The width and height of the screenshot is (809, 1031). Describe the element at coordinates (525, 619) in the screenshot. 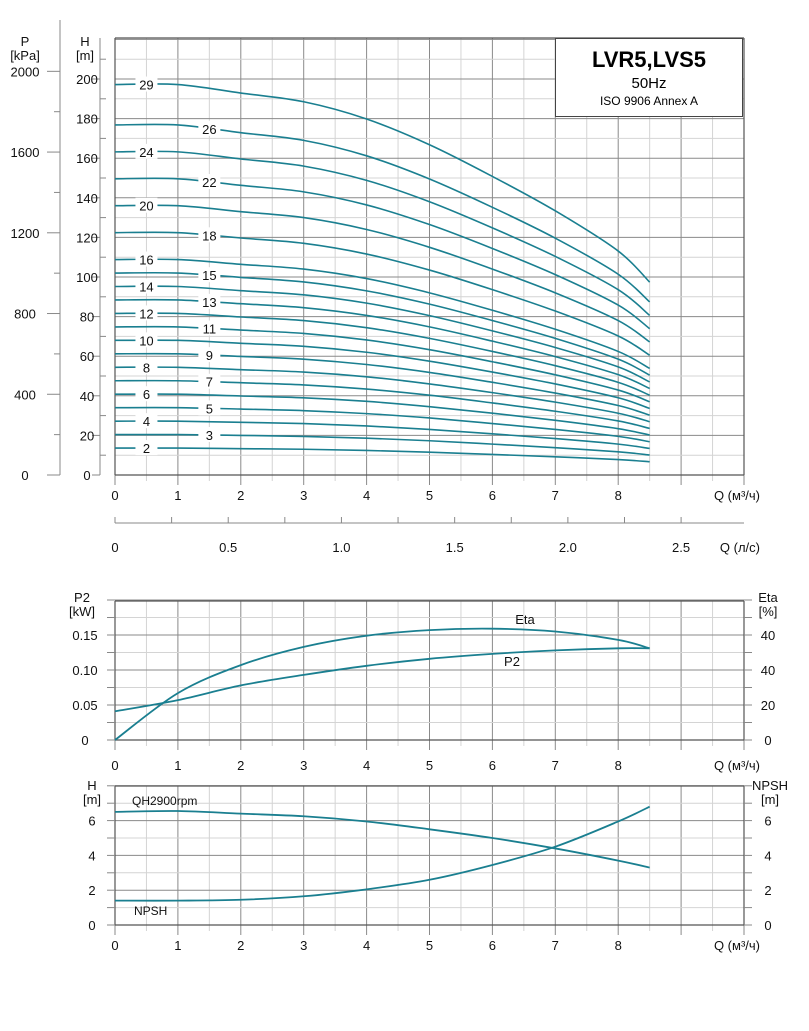

I see `eta-curve-label: Eta` at that location.